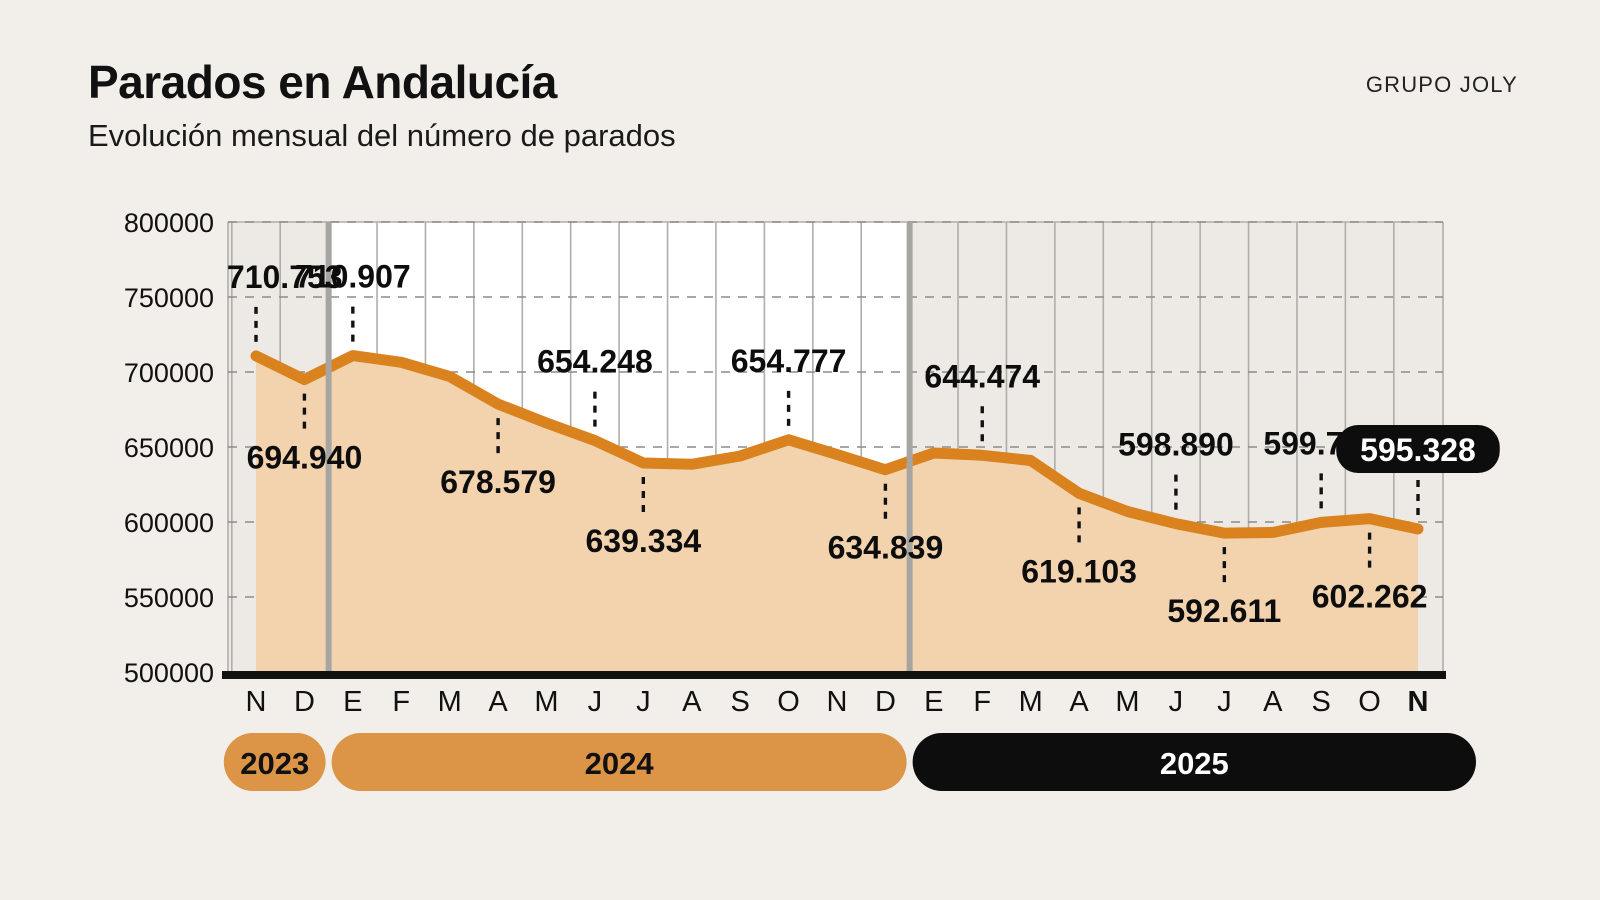 The width and height of the screenshot is (1600, 900). I want to click on data-value-label: 644.474, so click(982, 376).